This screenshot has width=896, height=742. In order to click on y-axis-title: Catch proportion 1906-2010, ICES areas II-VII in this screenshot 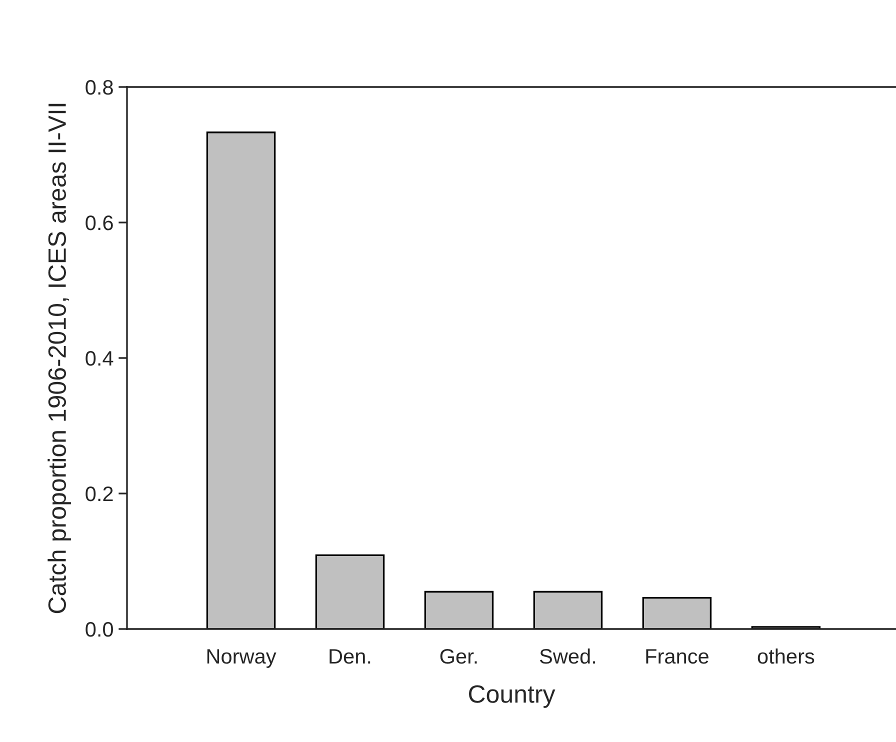, I will do `click(59, 359)`.